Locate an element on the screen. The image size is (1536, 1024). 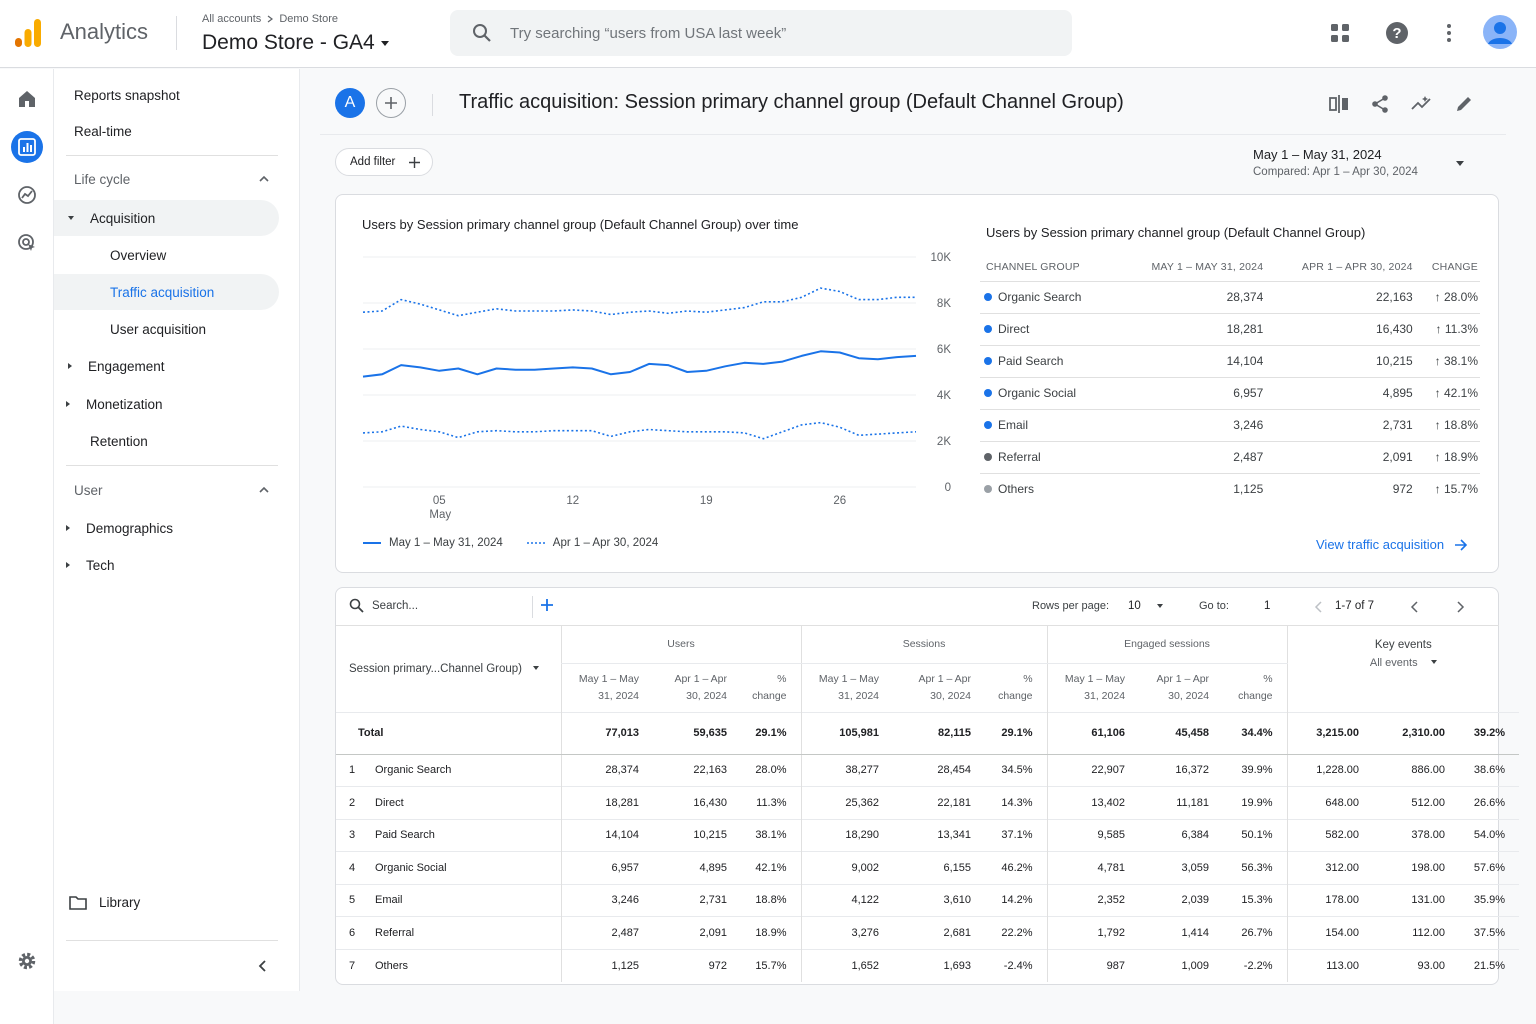
edit-pencil-icon is located at coordinates (1464, 104).